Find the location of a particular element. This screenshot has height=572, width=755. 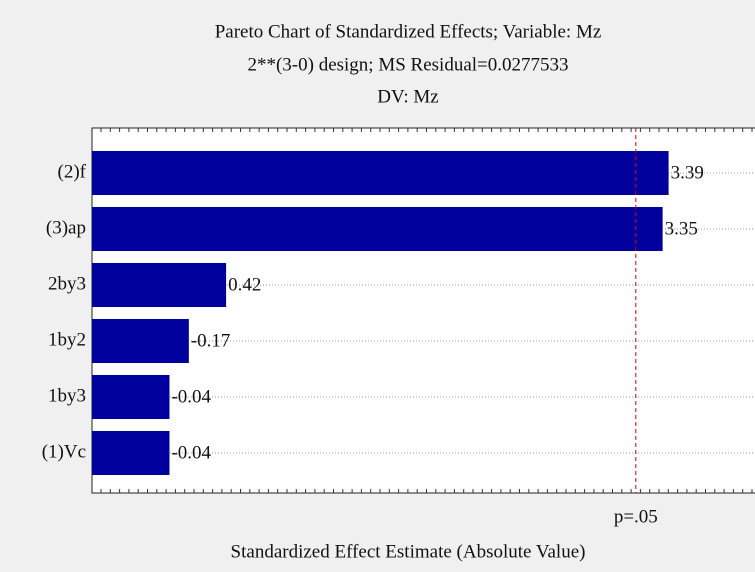

reference-label: p=.05 is located at coordinates (636, 516).